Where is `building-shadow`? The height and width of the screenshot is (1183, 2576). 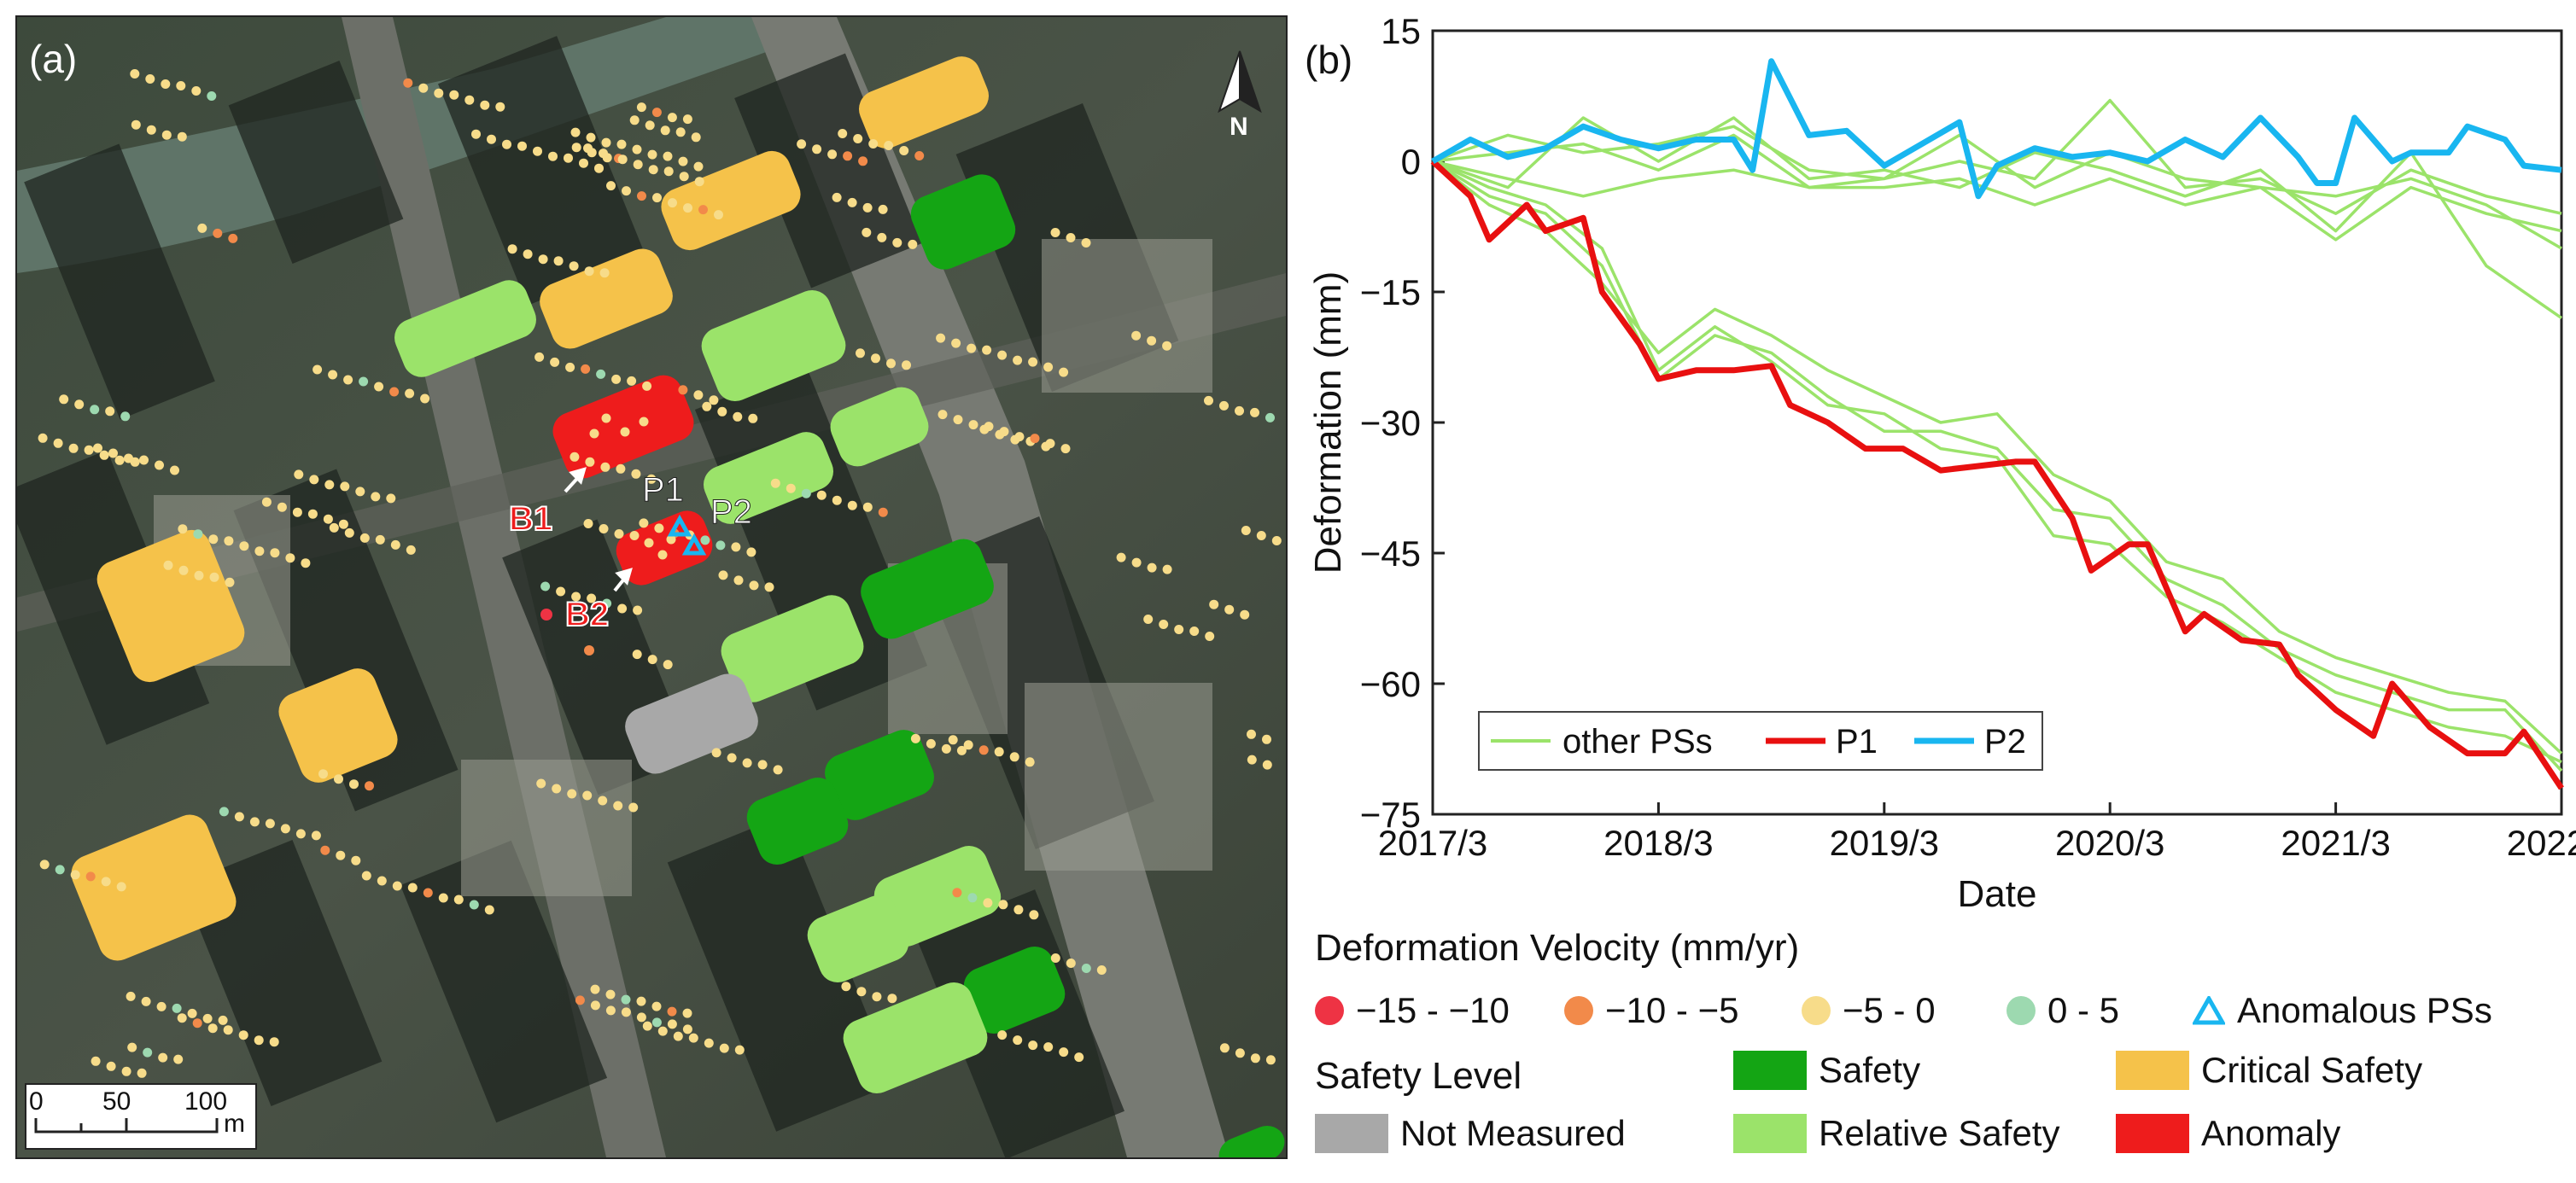
building-shadow is located at coordinates (781, 973).